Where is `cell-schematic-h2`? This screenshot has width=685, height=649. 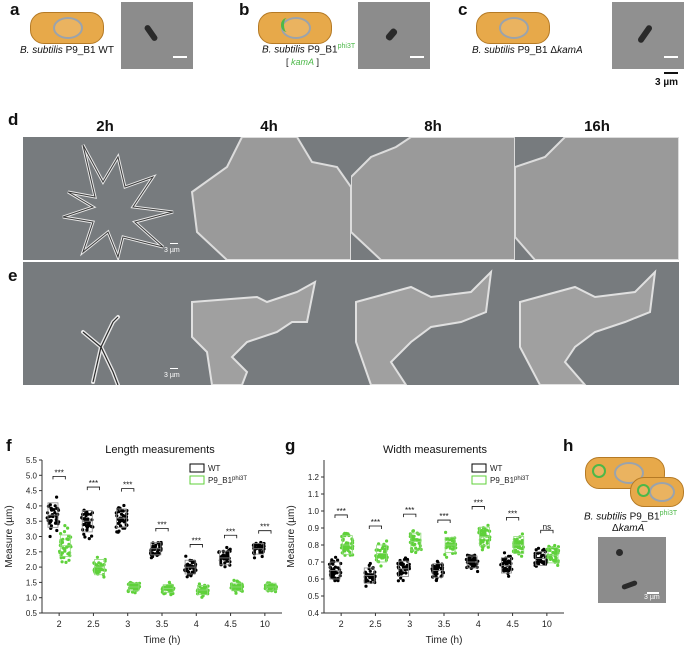 cell-schematic-h2 is located at coordinates (657, 492).